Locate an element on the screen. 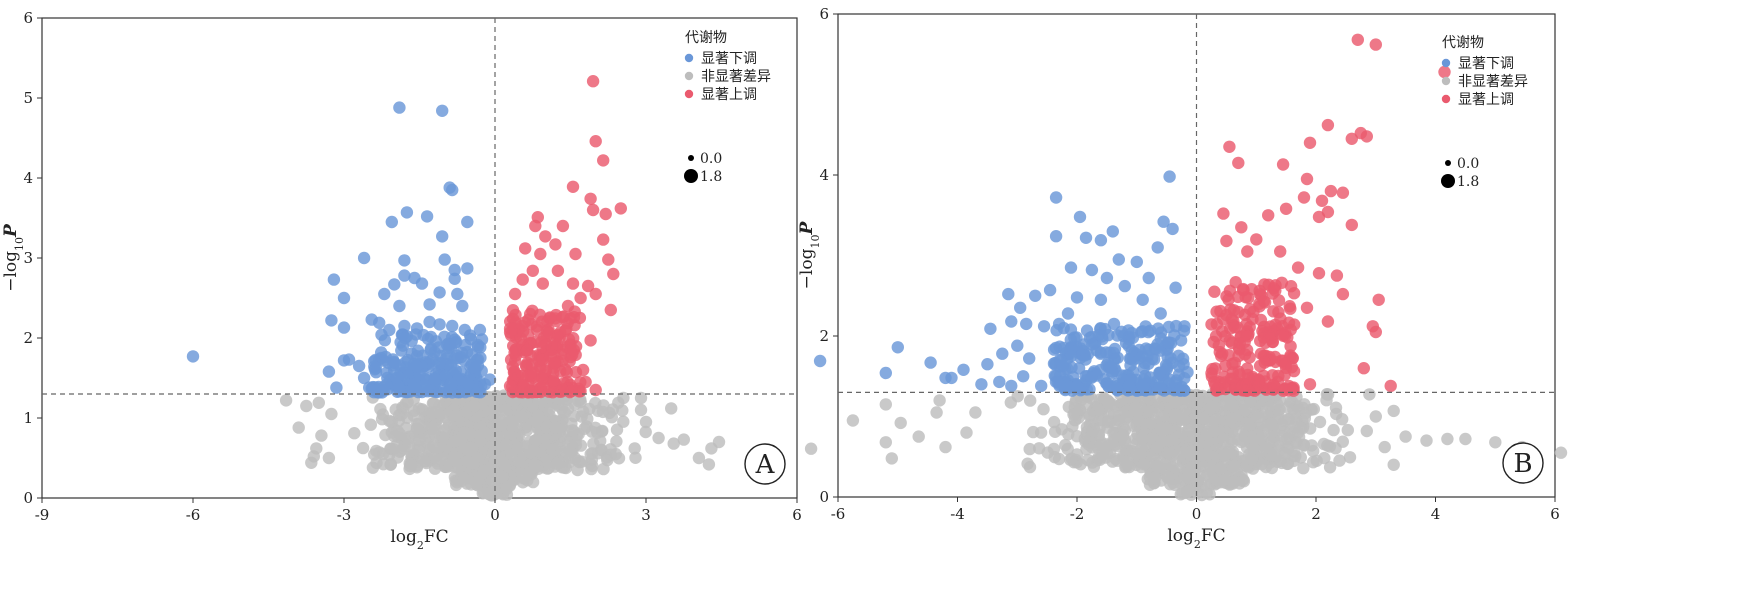 This screenshot has height=614, width=1751. x-tick-label: -6 is located at coordinates (193, 515).